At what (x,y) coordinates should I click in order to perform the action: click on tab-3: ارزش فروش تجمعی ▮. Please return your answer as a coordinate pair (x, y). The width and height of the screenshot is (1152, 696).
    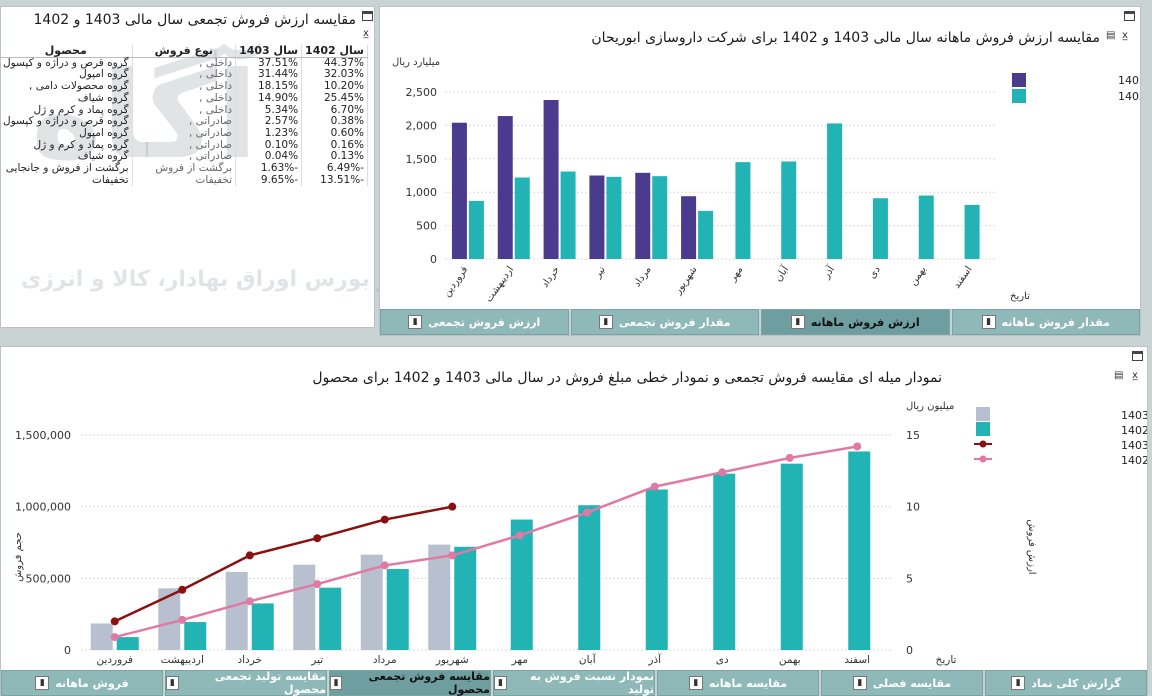
    Looking at the image, I should click on (474, 322).